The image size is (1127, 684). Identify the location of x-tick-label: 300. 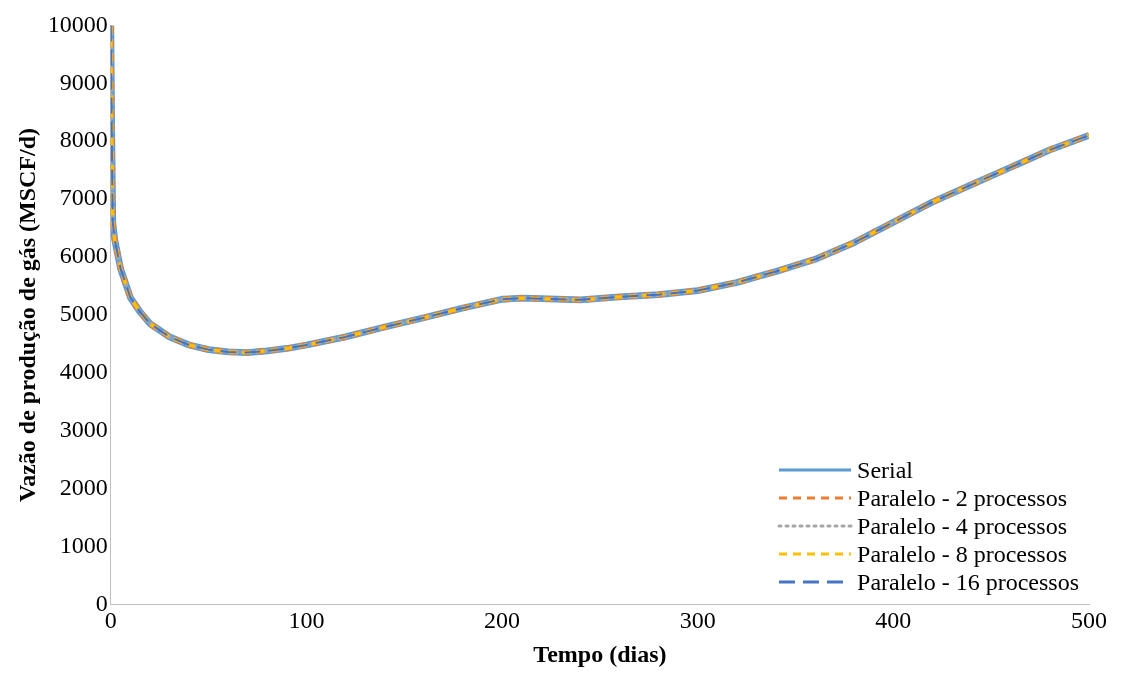
(697, 620).